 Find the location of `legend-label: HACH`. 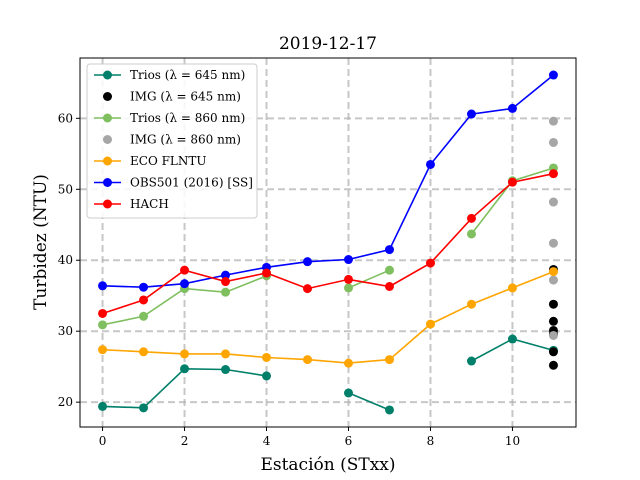

legend-label: HACH is located at coordinates (149, 204).